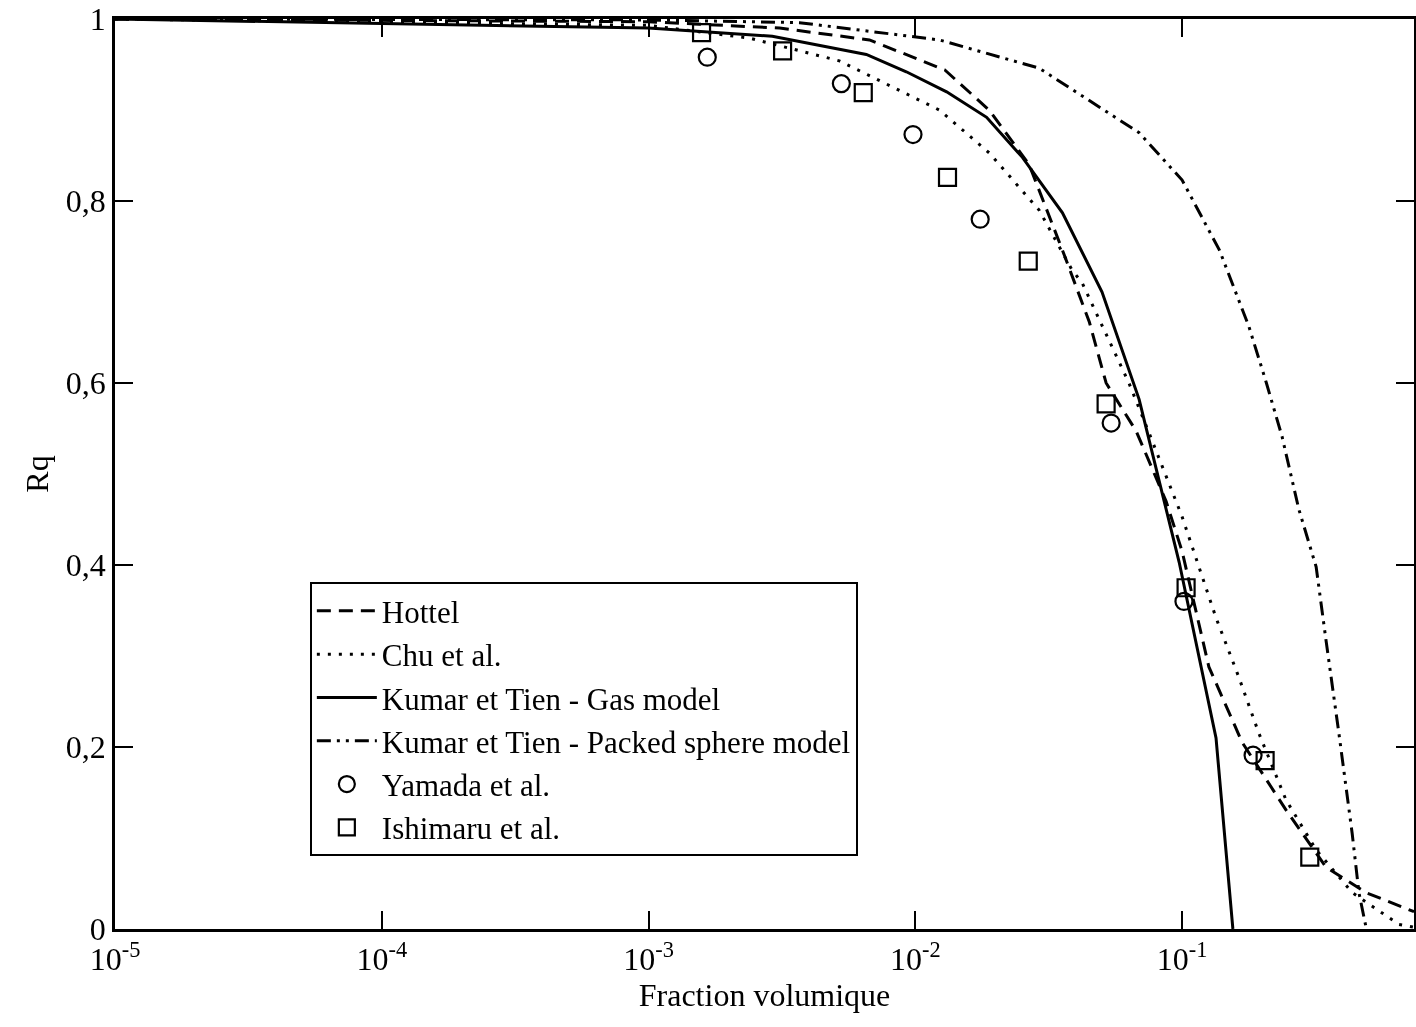  Describe the element at coordinates (441, 656) in the screenshot. I see `legend-label: Chu et al.` at that location.